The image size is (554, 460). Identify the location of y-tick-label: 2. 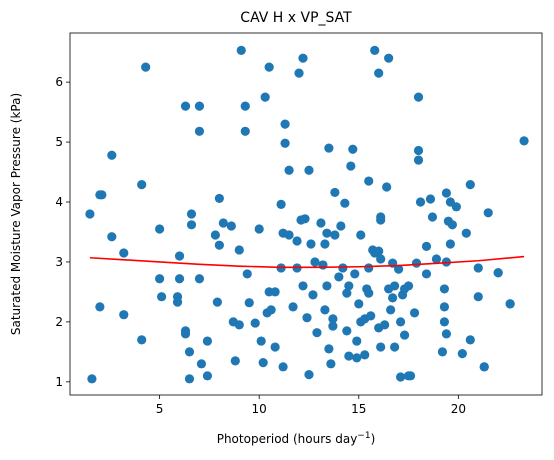
(59, 322).